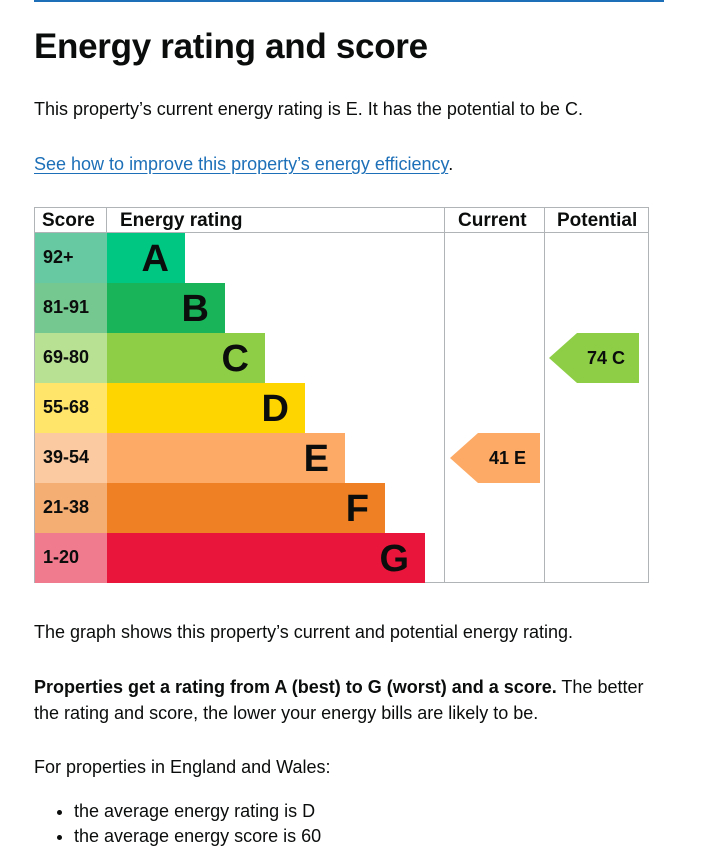 The height and width of the screenshot is (853, 715). What do you see at coordinates (226, 458) in the screenshot?
I see `band-bar-e: E` at bounding box center [226, 458].